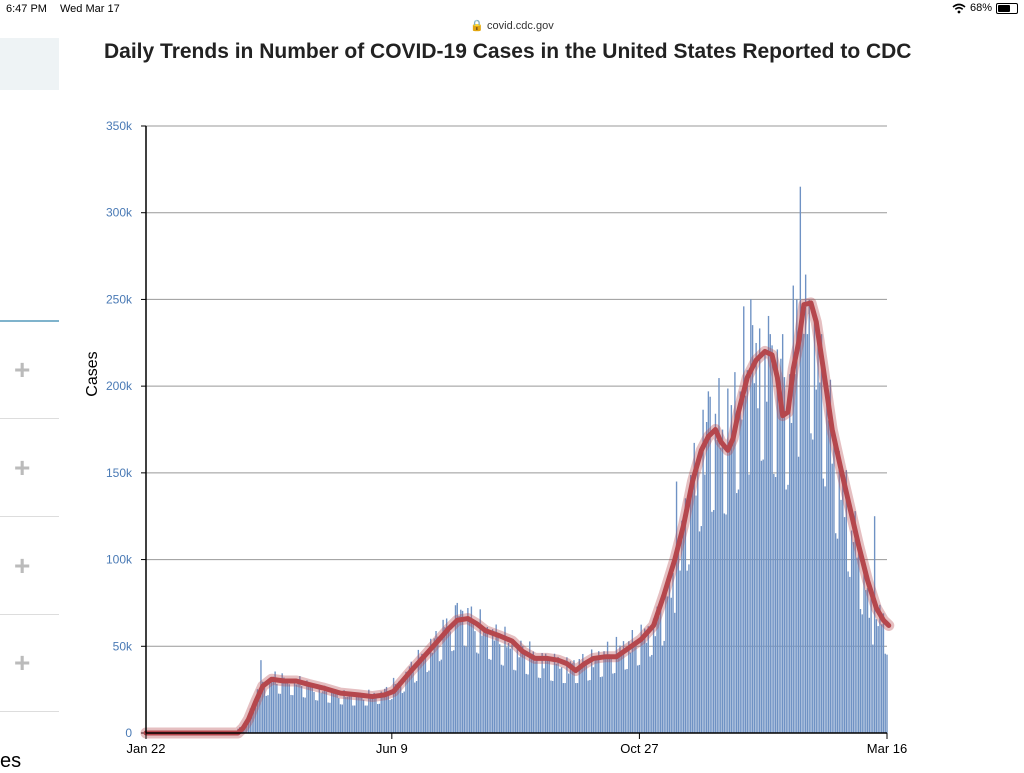 This screenshot has height=773, width=1024. Describe the element at coordinates (119, 213) in the screenshot. I see `y-tick-label: 300k` at that location.